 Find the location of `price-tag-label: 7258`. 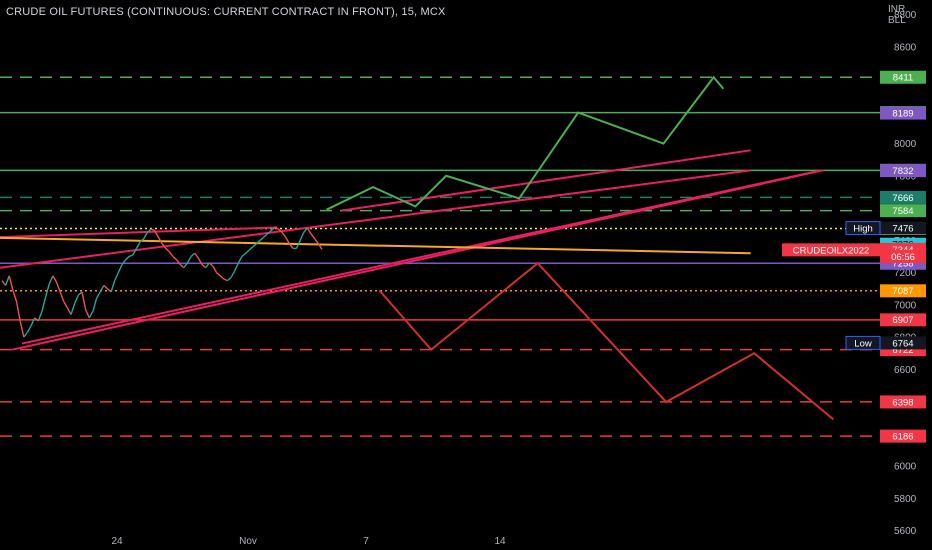

price-tag-label: 7258 is located at coordinates (902, 264).